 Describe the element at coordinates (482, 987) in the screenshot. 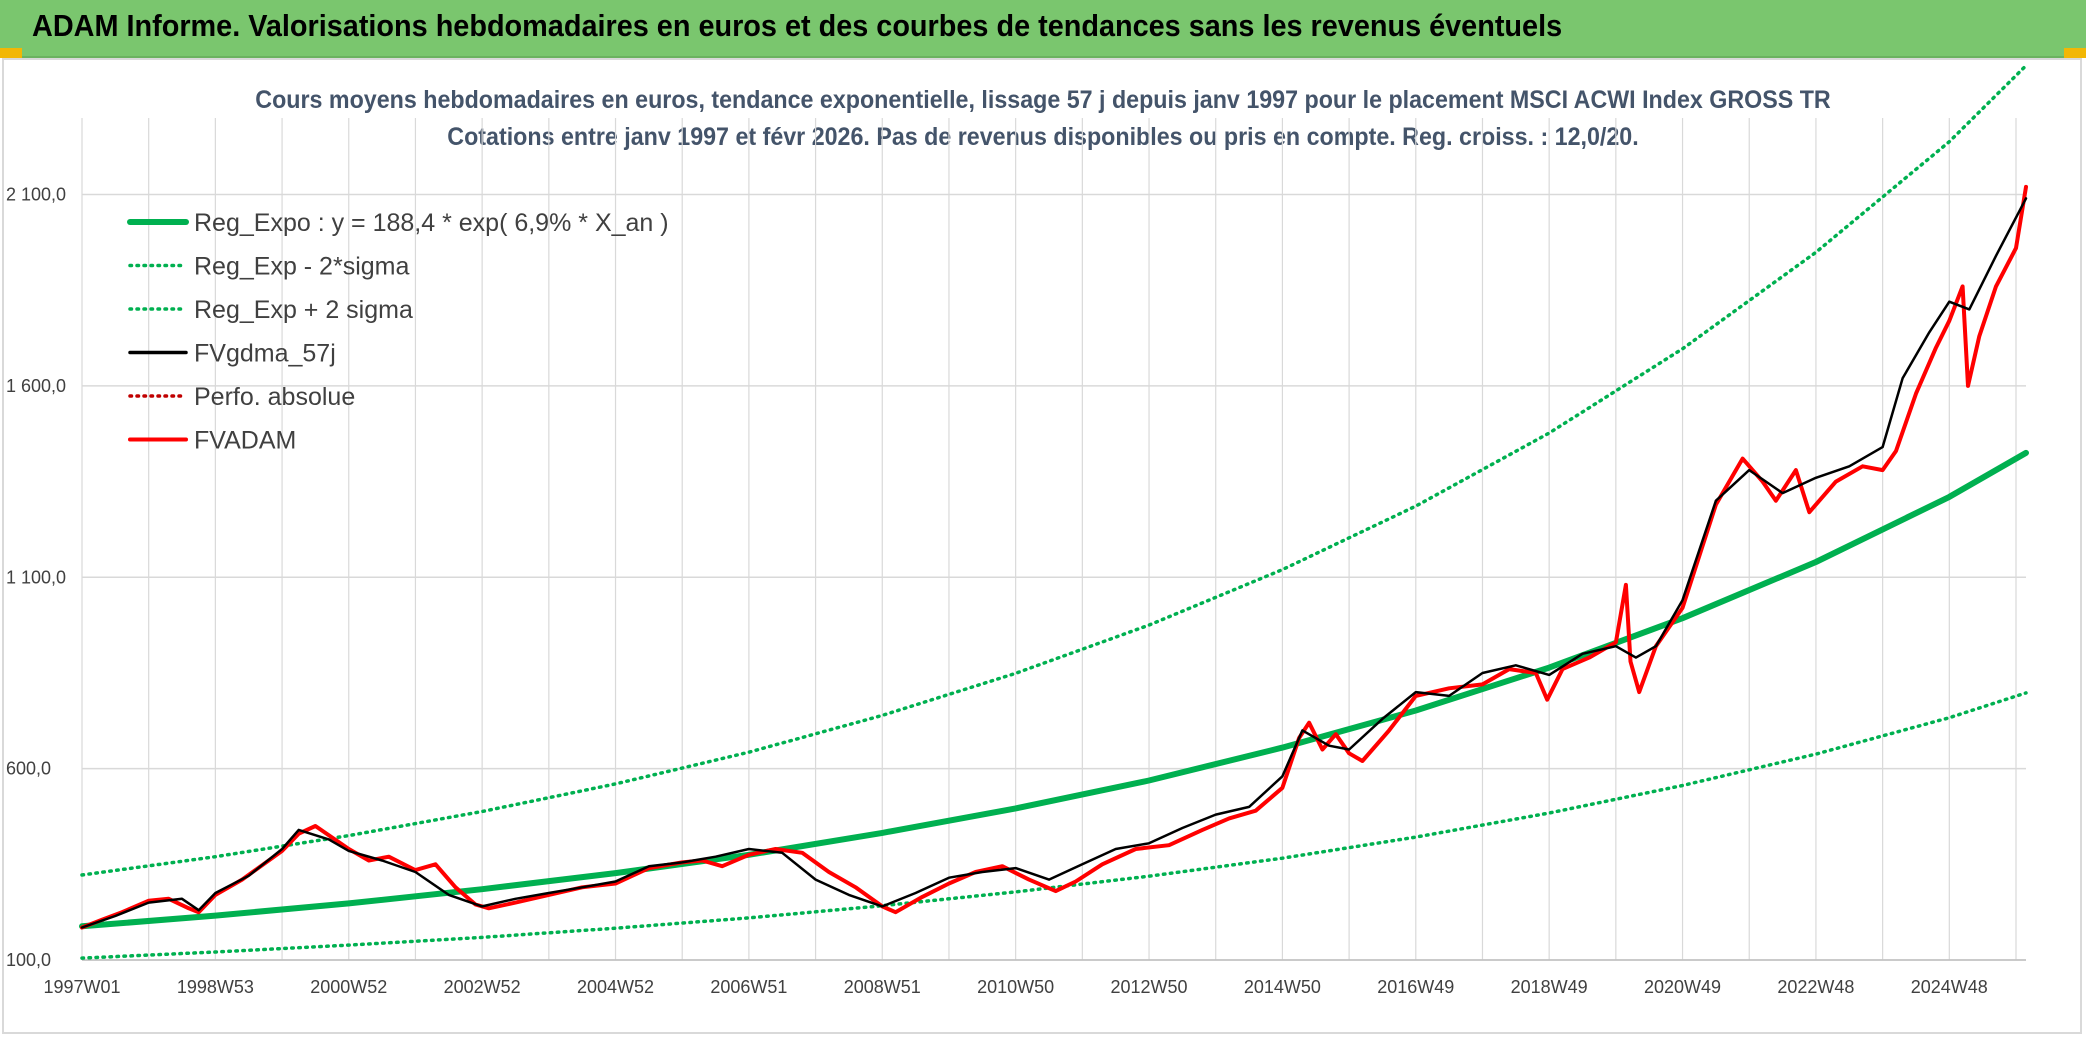

I see `x-tick-label: 2002W52` at that location.